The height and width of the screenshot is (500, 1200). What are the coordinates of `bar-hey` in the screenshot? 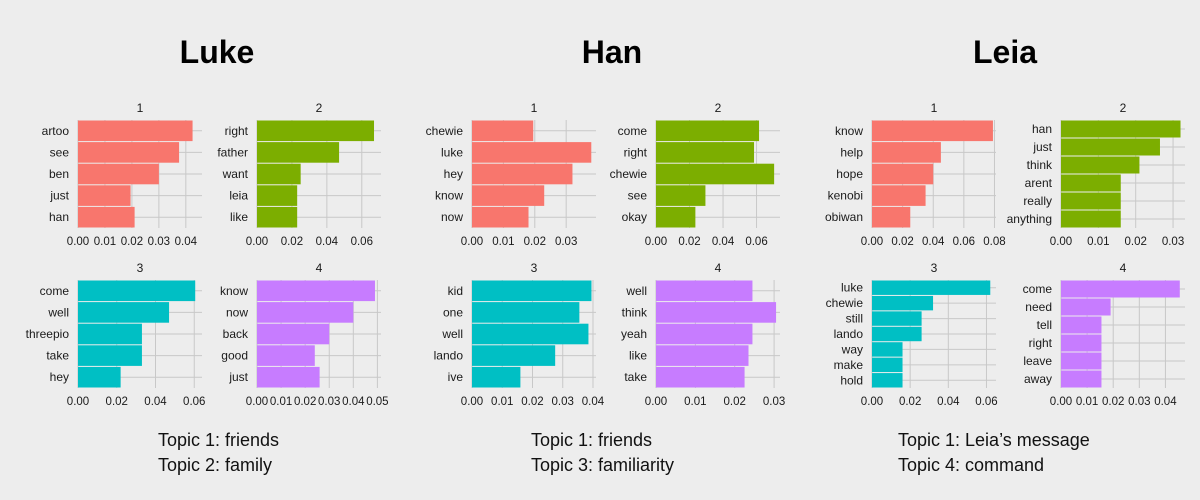 It's located at (522, 174).